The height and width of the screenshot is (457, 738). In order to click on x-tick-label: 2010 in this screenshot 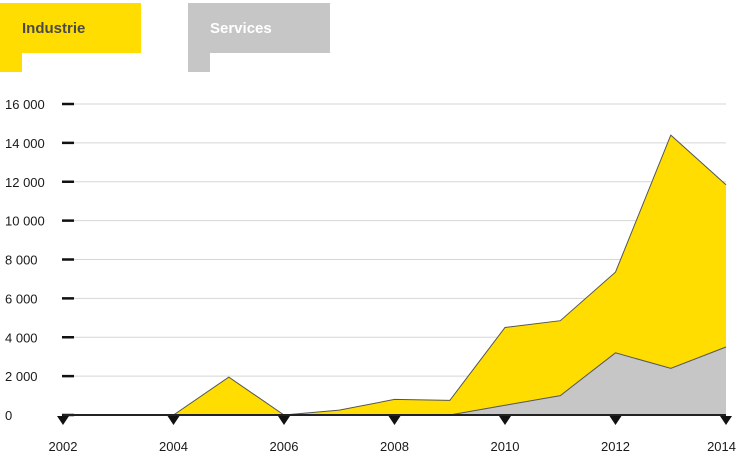, I will do `click(505, 446)`.